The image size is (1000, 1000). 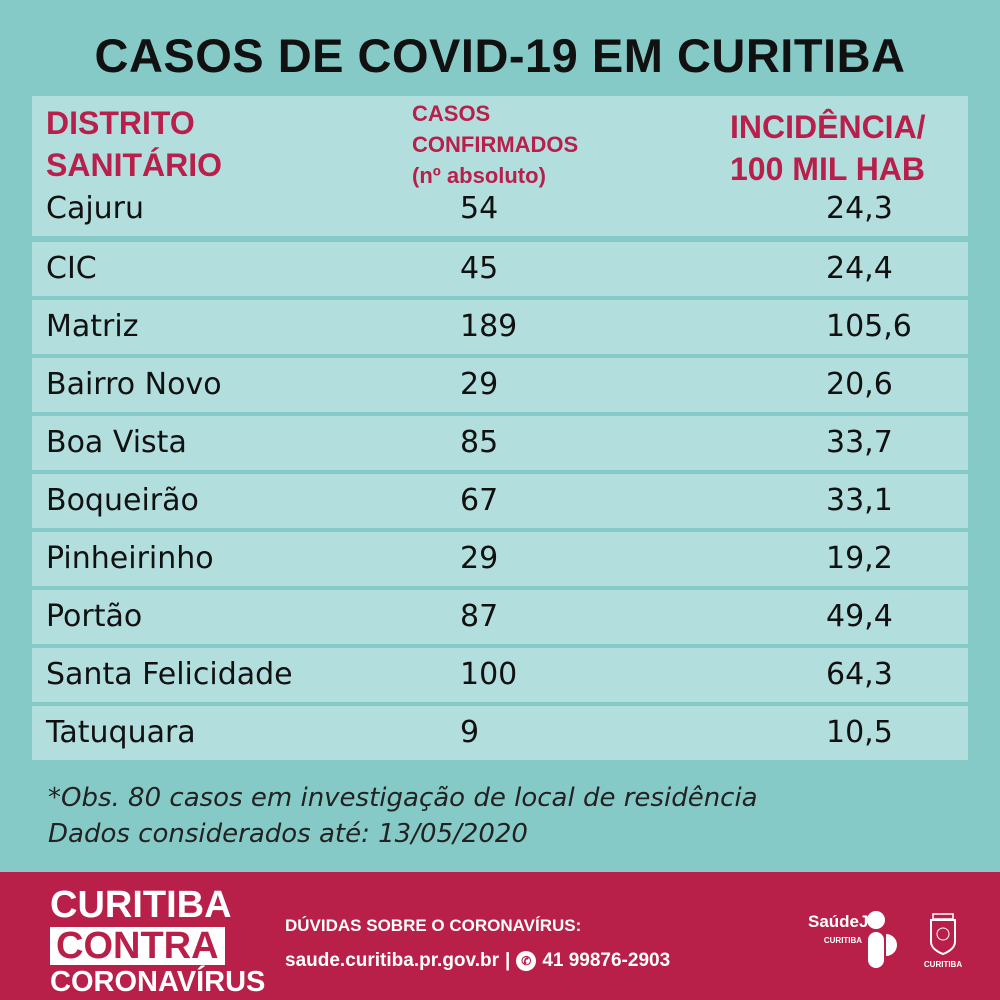 I want to click on cases-value: 67, so click(x=479, y=500).